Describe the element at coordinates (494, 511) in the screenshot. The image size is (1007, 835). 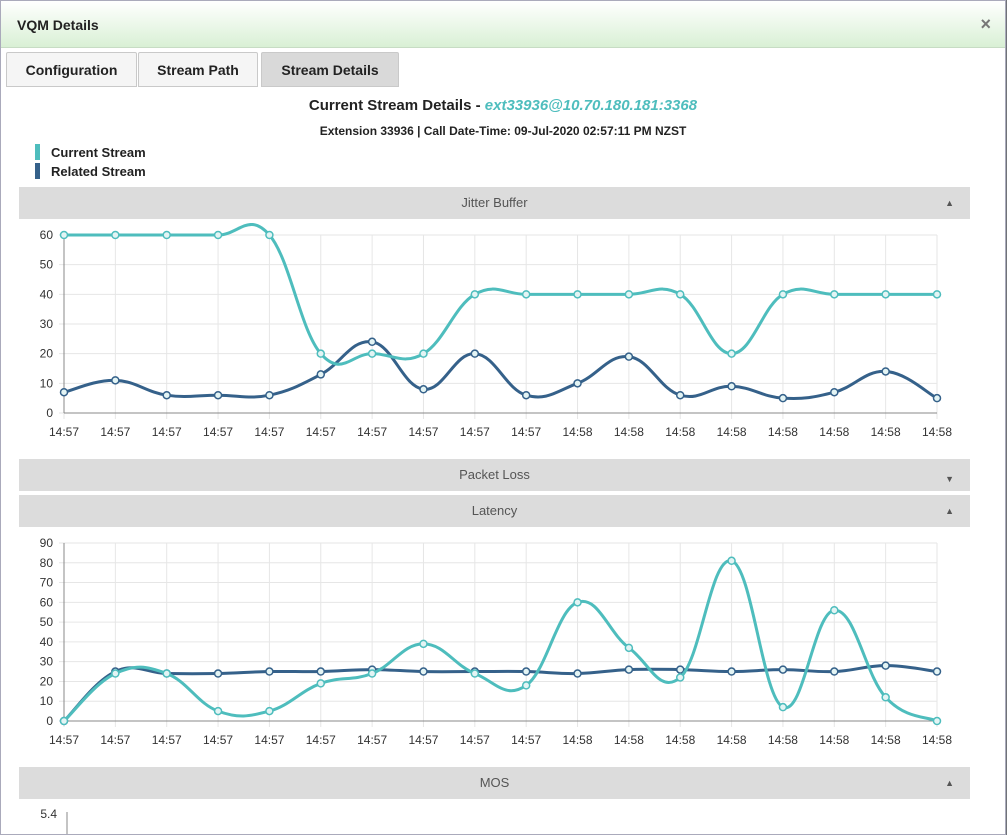
I see `panel-header-latency: Latency ▲` at that location.